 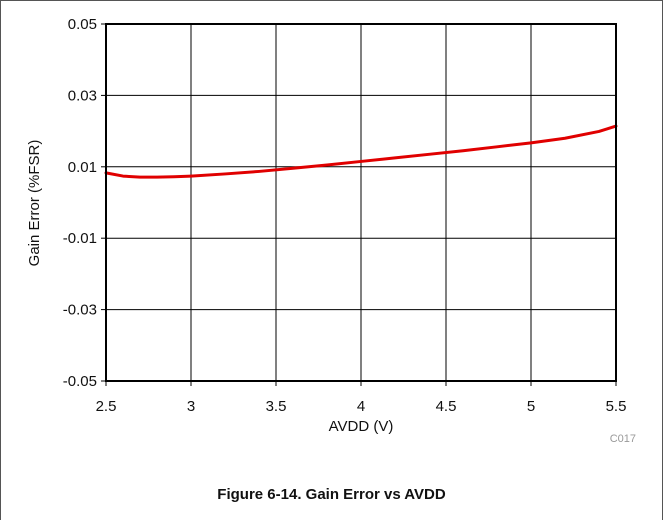 I want to click on y-tick-label: 0.03, so click(x=82, y=95).